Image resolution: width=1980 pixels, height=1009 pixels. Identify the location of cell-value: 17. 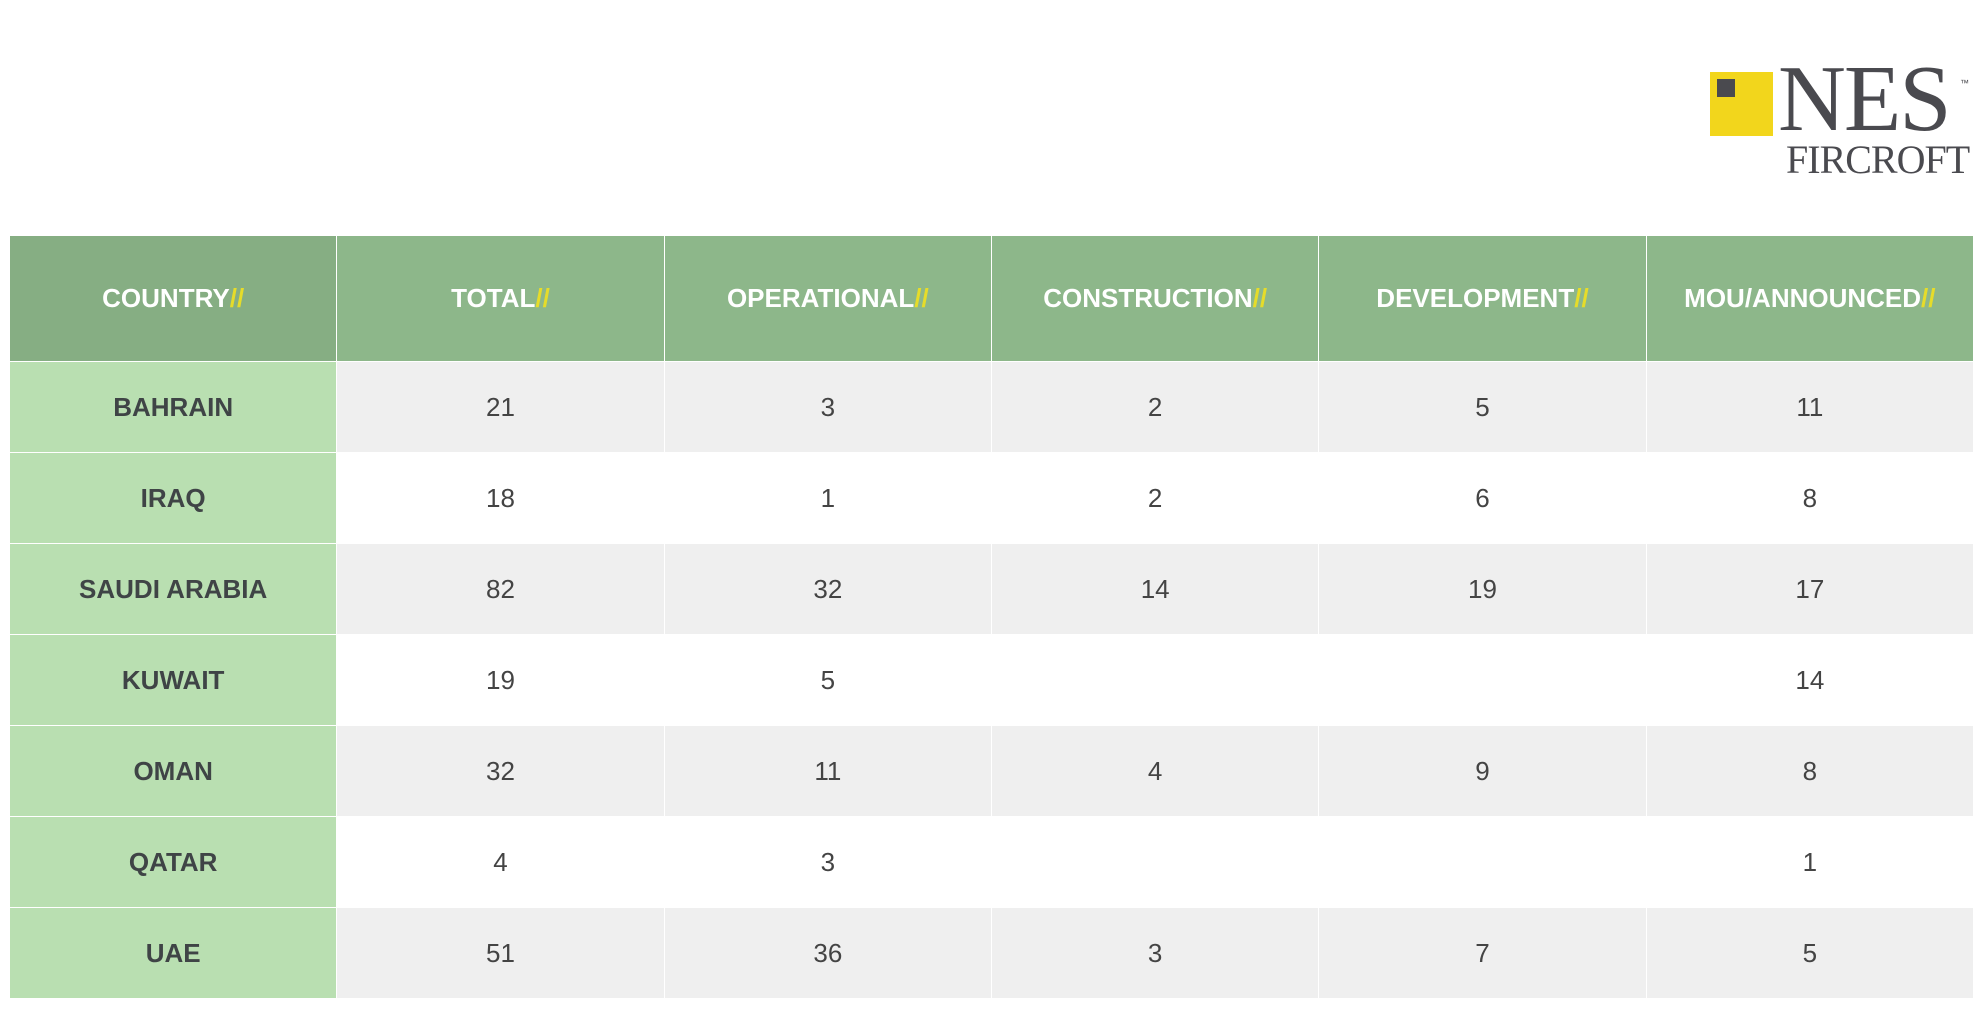
(1810, 588).